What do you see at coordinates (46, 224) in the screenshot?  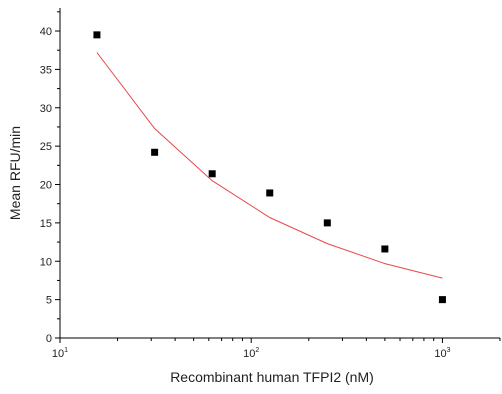 I see `y-tick-label: 15` at bounding box center [46, 224].